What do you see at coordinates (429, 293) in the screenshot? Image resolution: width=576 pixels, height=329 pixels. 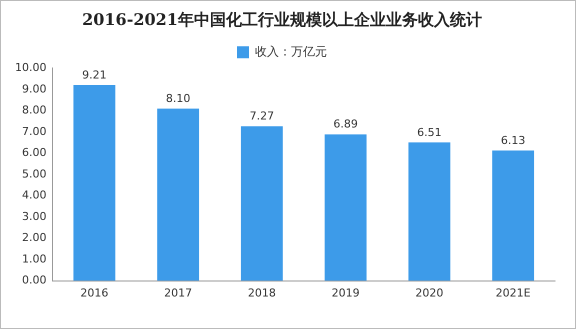 I see `x-tick-label: 2020` at bounding box center [429, 293].